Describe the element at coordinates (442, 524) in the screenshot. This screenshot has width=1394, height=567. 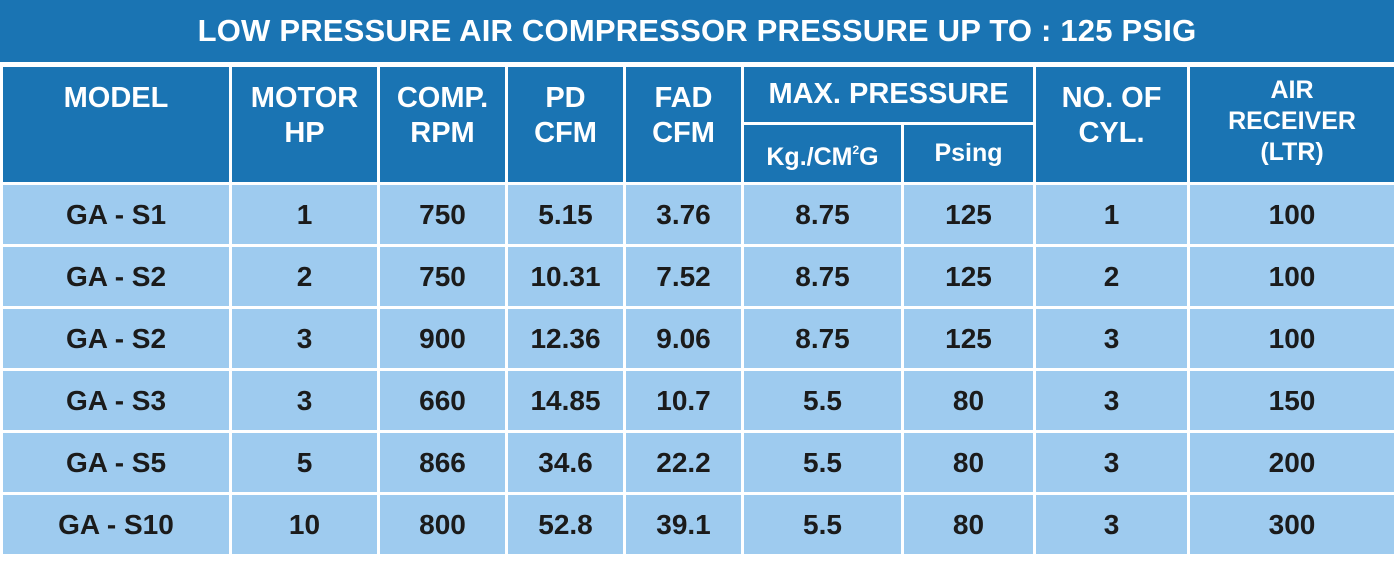
I see `cell-comp-rpm: 800` at that location.